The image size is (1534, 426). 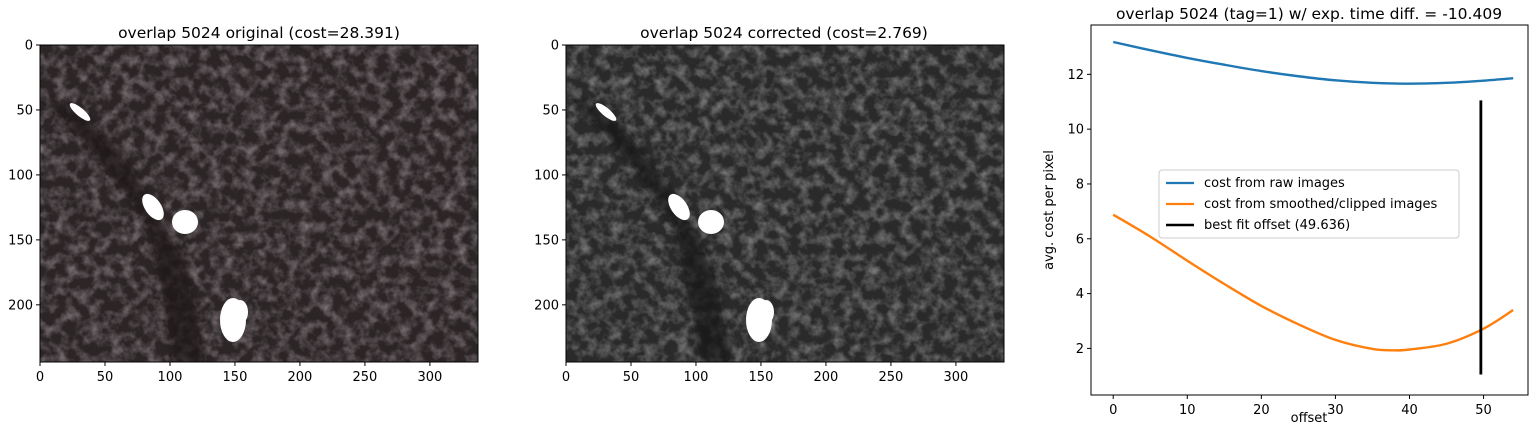 What do you see at coordinates (546, 175) in the screenshot?
I see `corrected-y-tick-label: 100` at bounding box center [546, 175].